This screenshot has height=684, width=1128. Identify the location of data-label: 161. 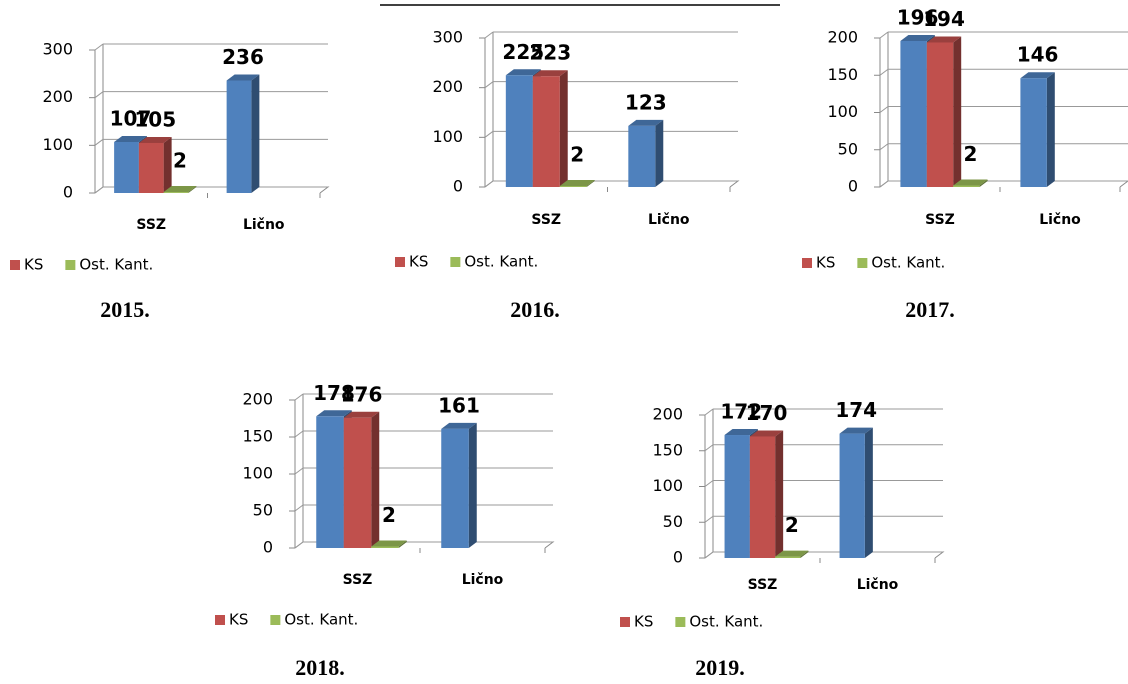
(459, 405).